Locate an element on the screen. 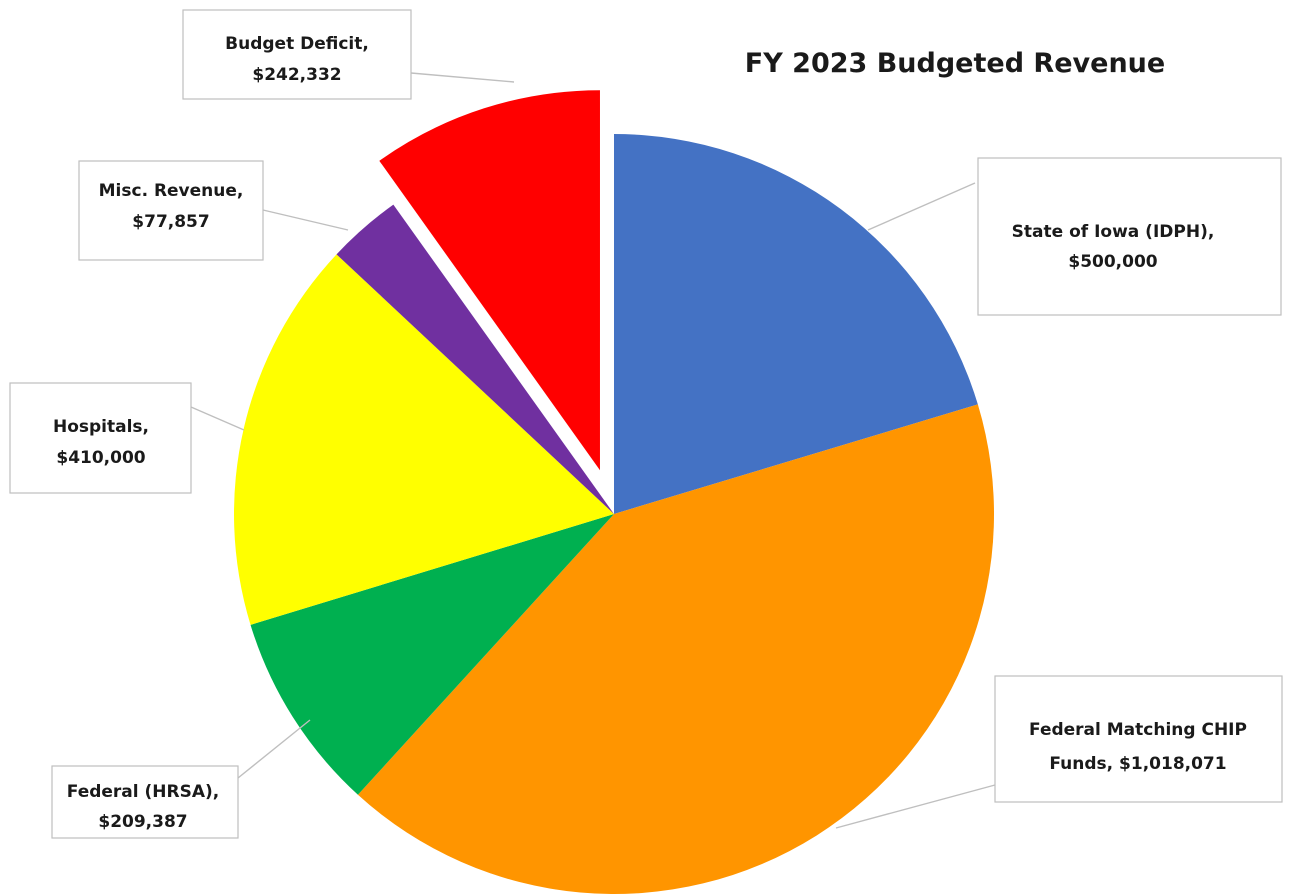  data-label-category-state-of-iowa-idph: State of Iowa (IDPH), is located at coordinates (1113, 232).